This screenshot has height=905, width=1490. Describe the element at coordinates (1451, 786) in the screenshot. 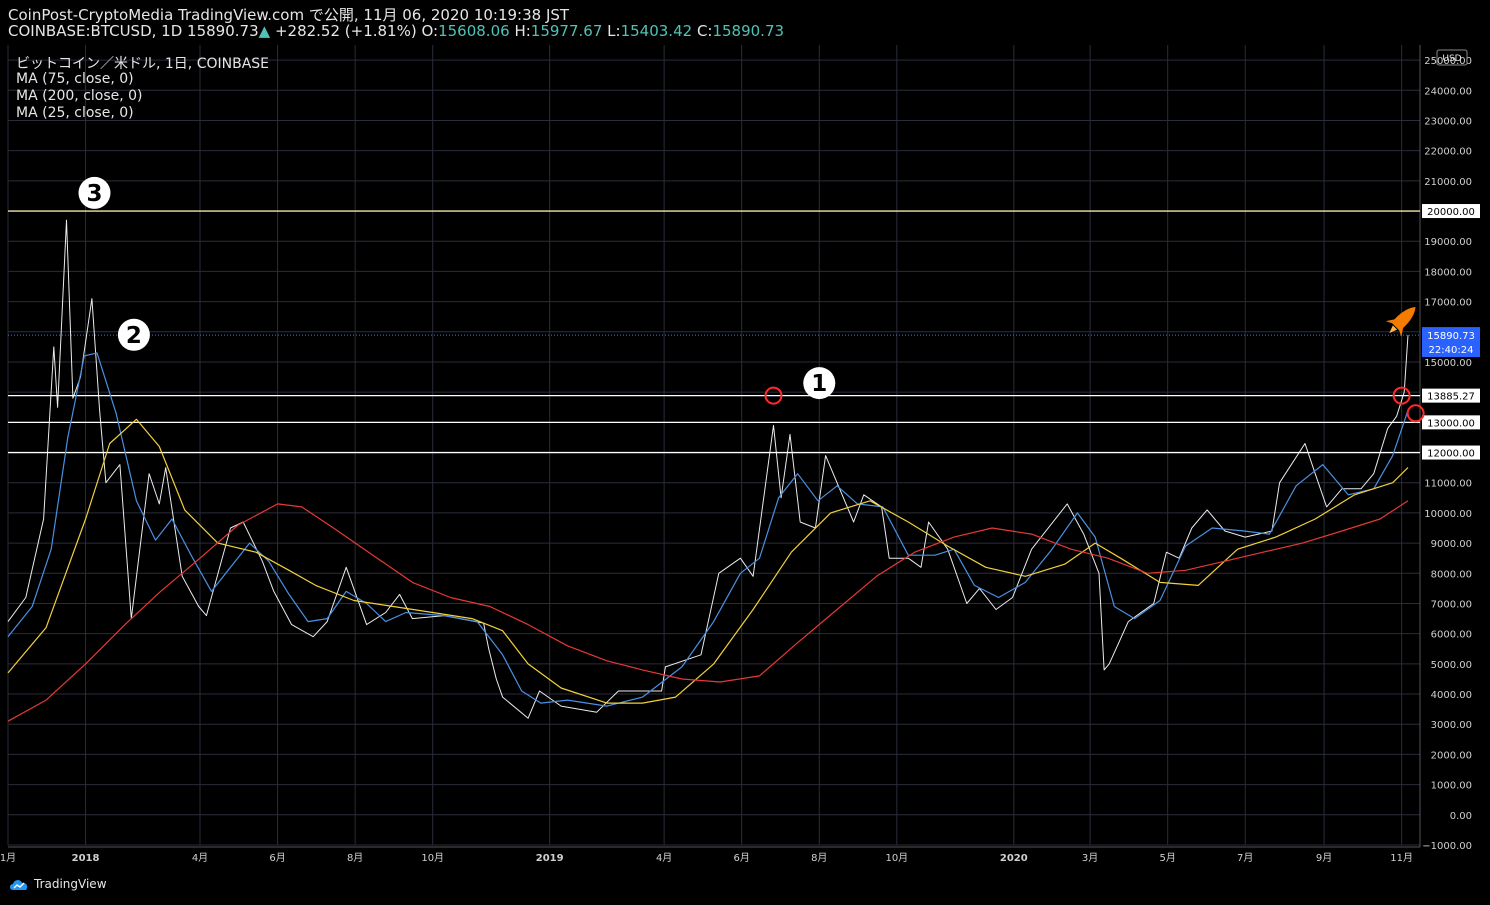

I see `y-tick-label-2: 1000.00` at that location.